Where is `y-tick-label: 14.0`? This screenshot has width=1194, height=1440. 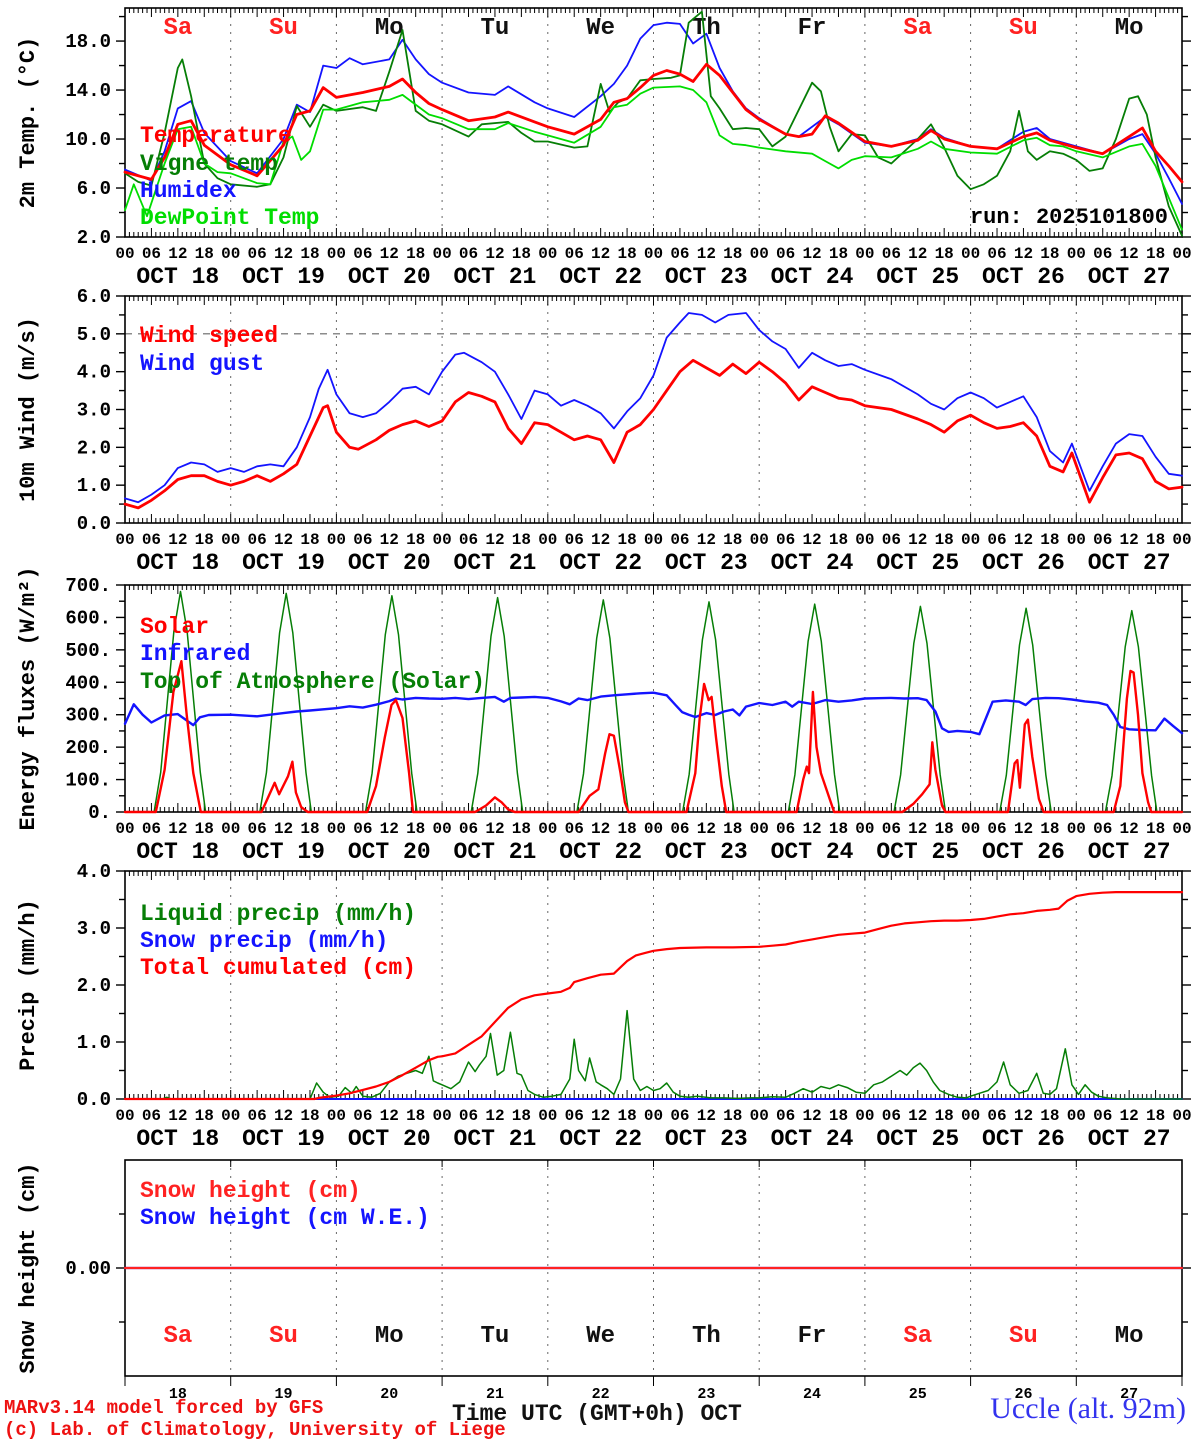
y-tick-label: 14.0 is located at coordinates (88, 91).